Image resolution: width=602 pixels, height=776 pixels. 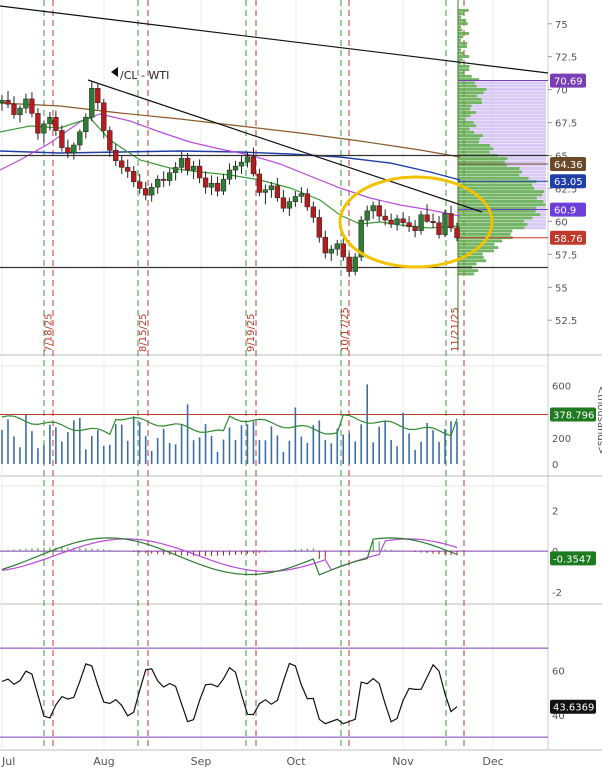 I want to click on date-marker-label: 10/17/25, so click(x=345, y=329).